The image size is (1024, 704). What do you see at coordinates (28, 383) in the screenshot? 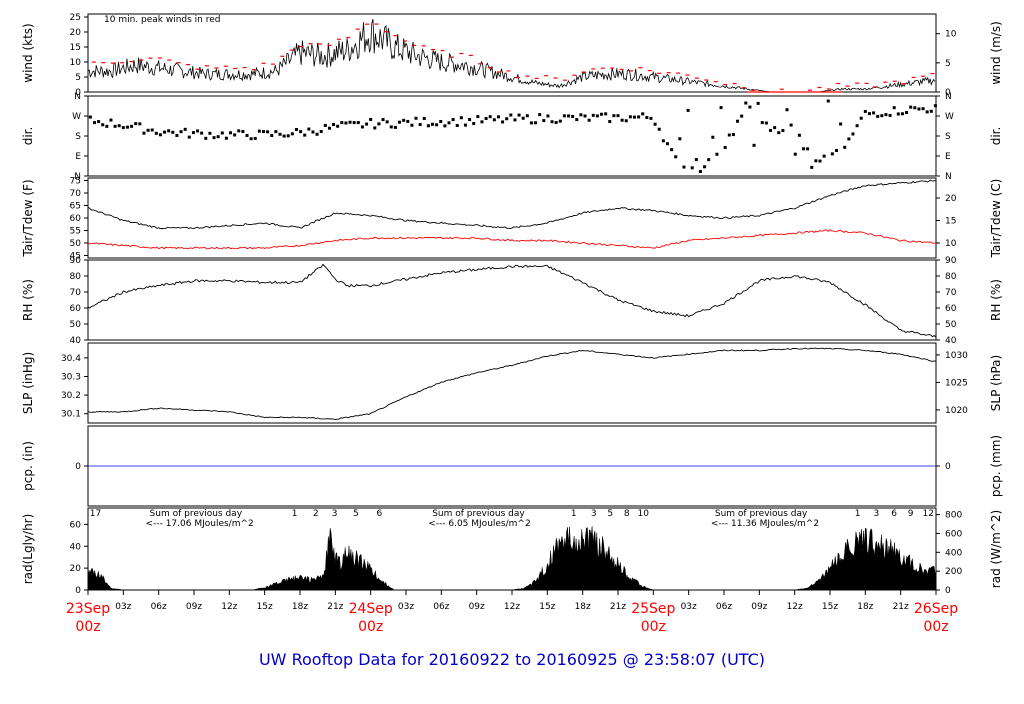
I see `ylabel-slp: SLP (inHg)` at bounding box center [28, 383].